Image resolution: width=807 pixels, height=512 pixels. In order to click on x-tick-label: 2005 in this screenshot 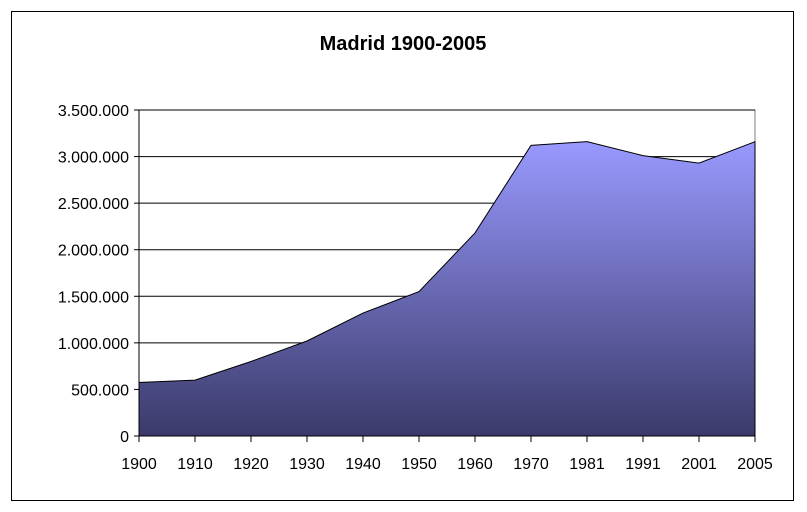, I will do `click(755, 464)`.